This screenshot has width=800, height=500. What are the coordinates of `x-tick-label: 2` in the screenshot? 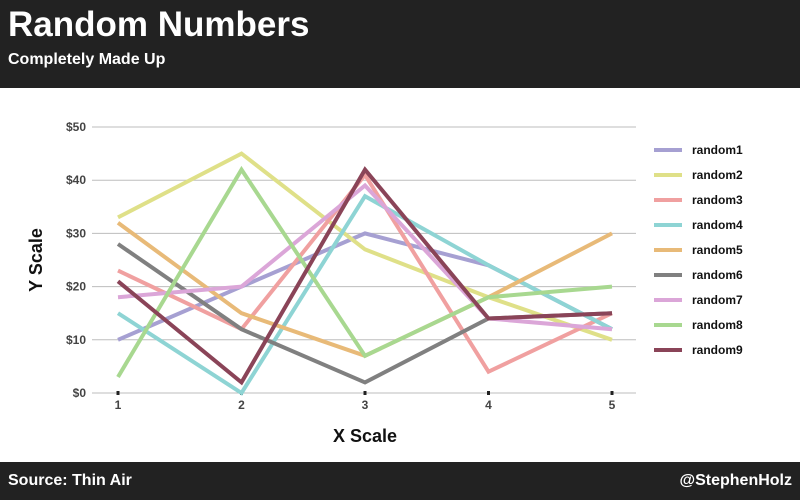 It's located at (241, 405).